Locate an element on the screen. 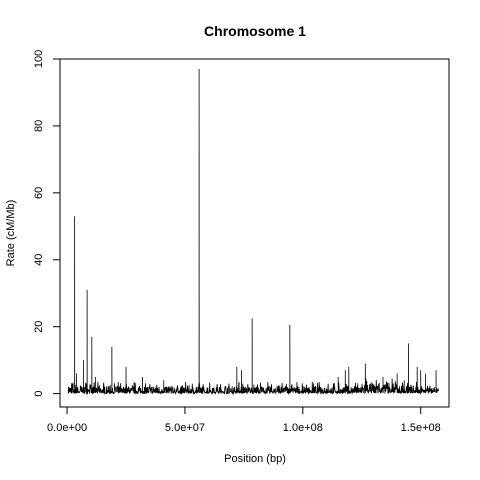 The width and height of the screenshot is (480, 480). y-tick-label: 100 is located at coordinates (39, 59).